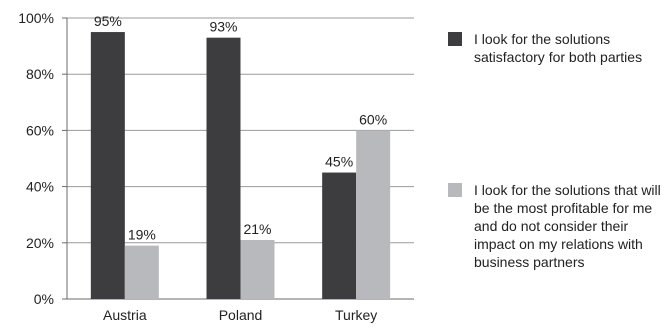  Describe the element at coordinates (36, 18) in the screenshot. I see `y-tick-label: 100%` at that location.